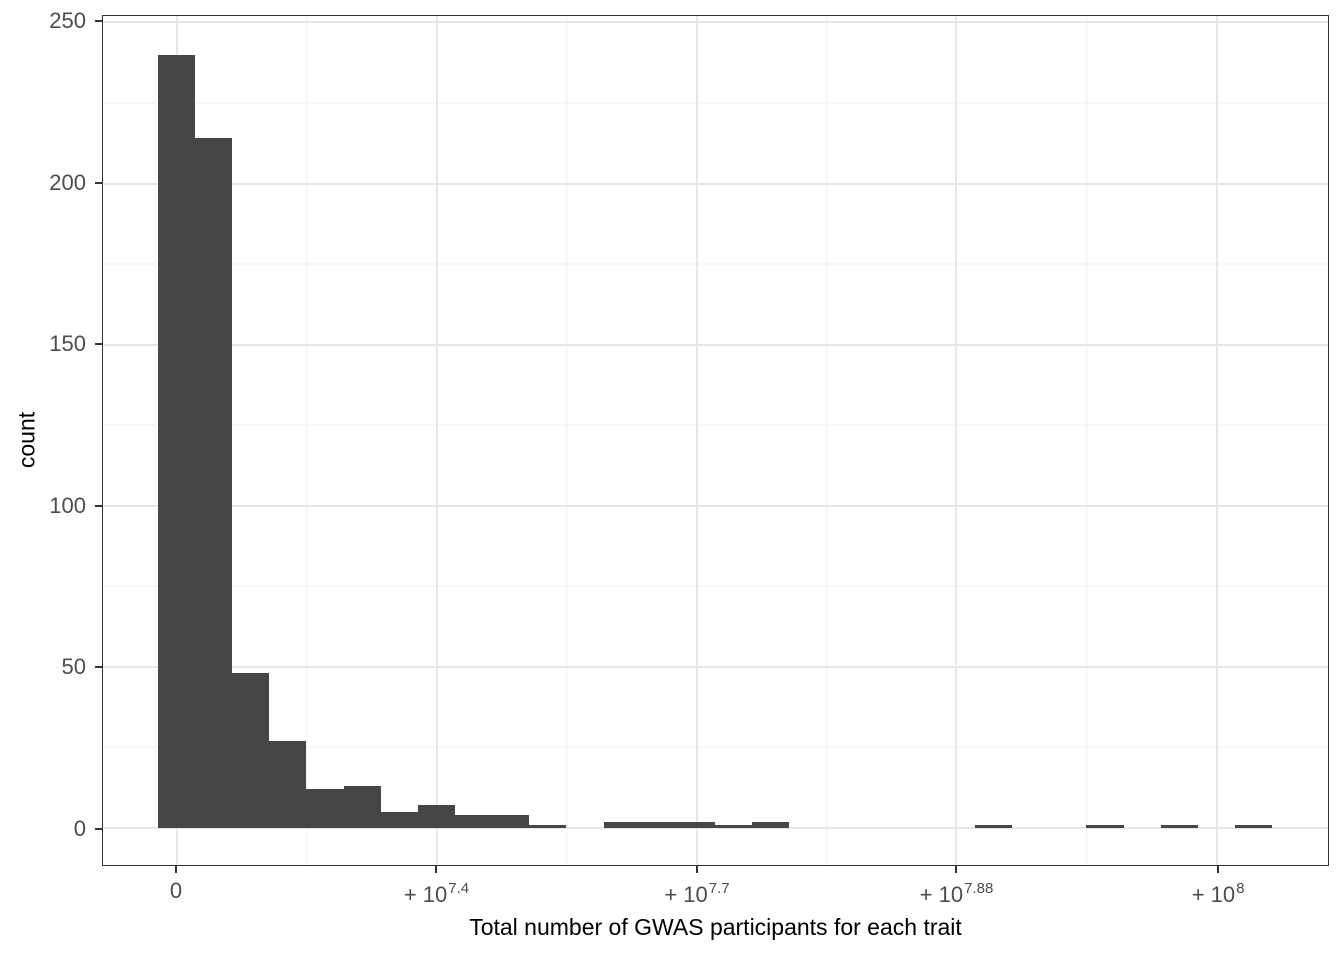 The height and width of the screenshot is (960, 1344). What do you see at coordinates (67, 21) in the screenshot?
I see `y-tick-label: 250` at bounding box center [67, 21].